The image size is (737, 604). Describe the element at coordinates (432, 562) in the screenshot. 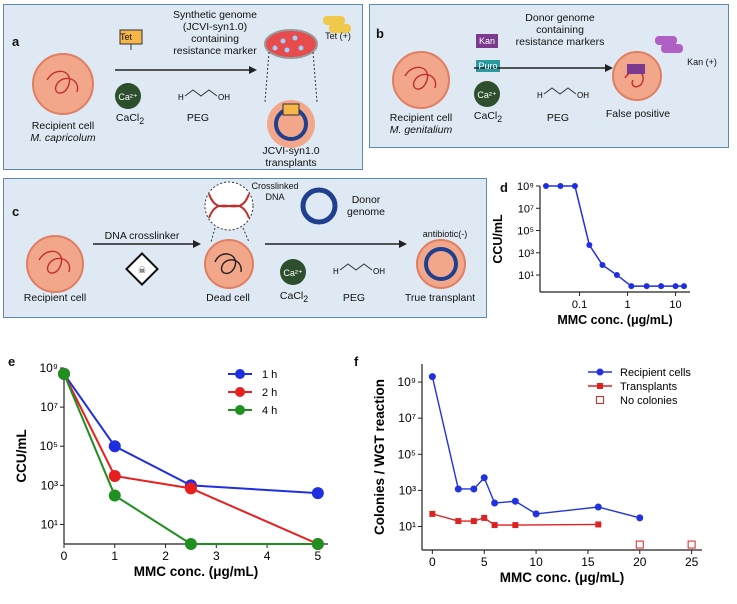

I see `x-tick-label: 0` at that location.